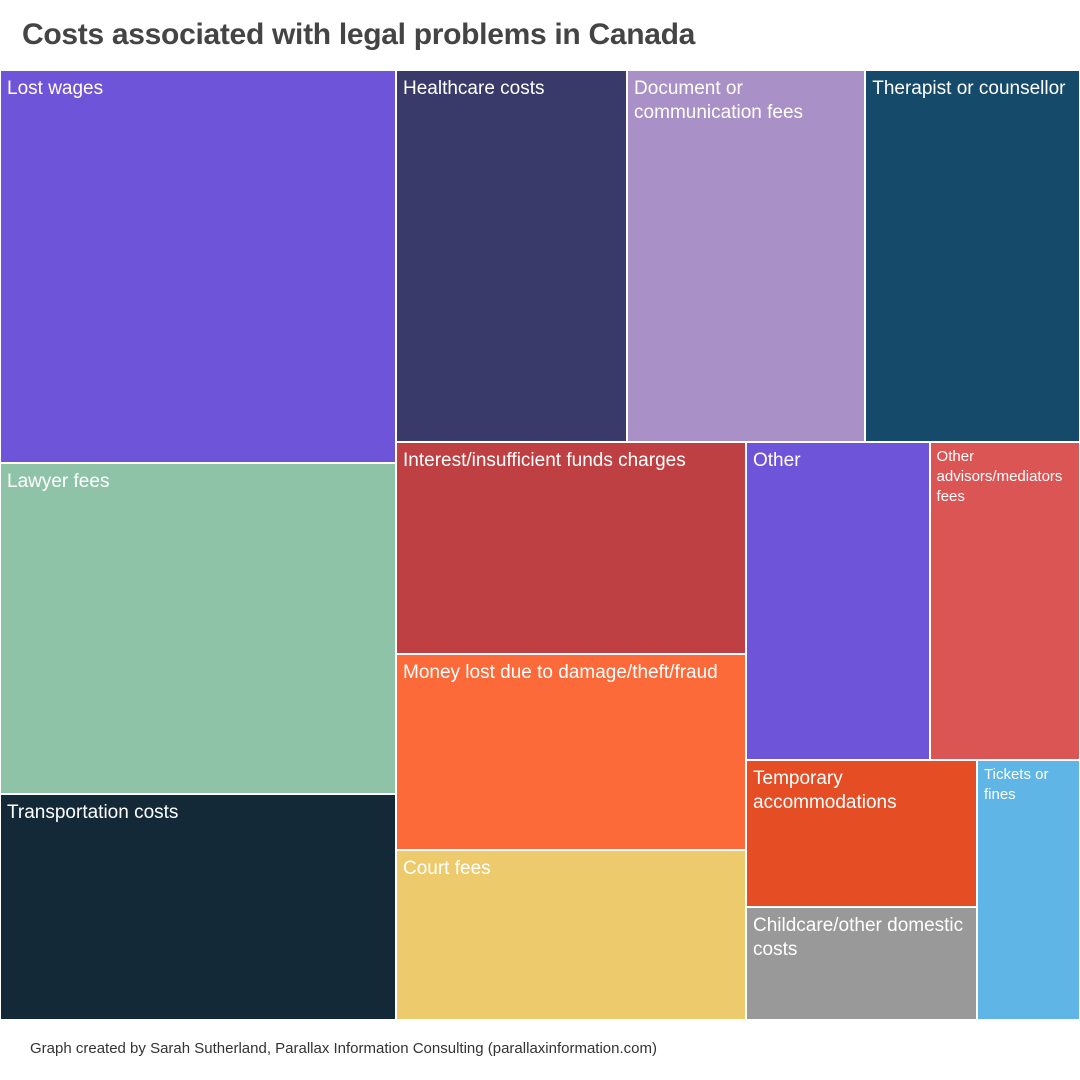 The height and width of the screenshot is (1080, 1080). I want to click on treemap-cell-label: Other, so click(777, 460).